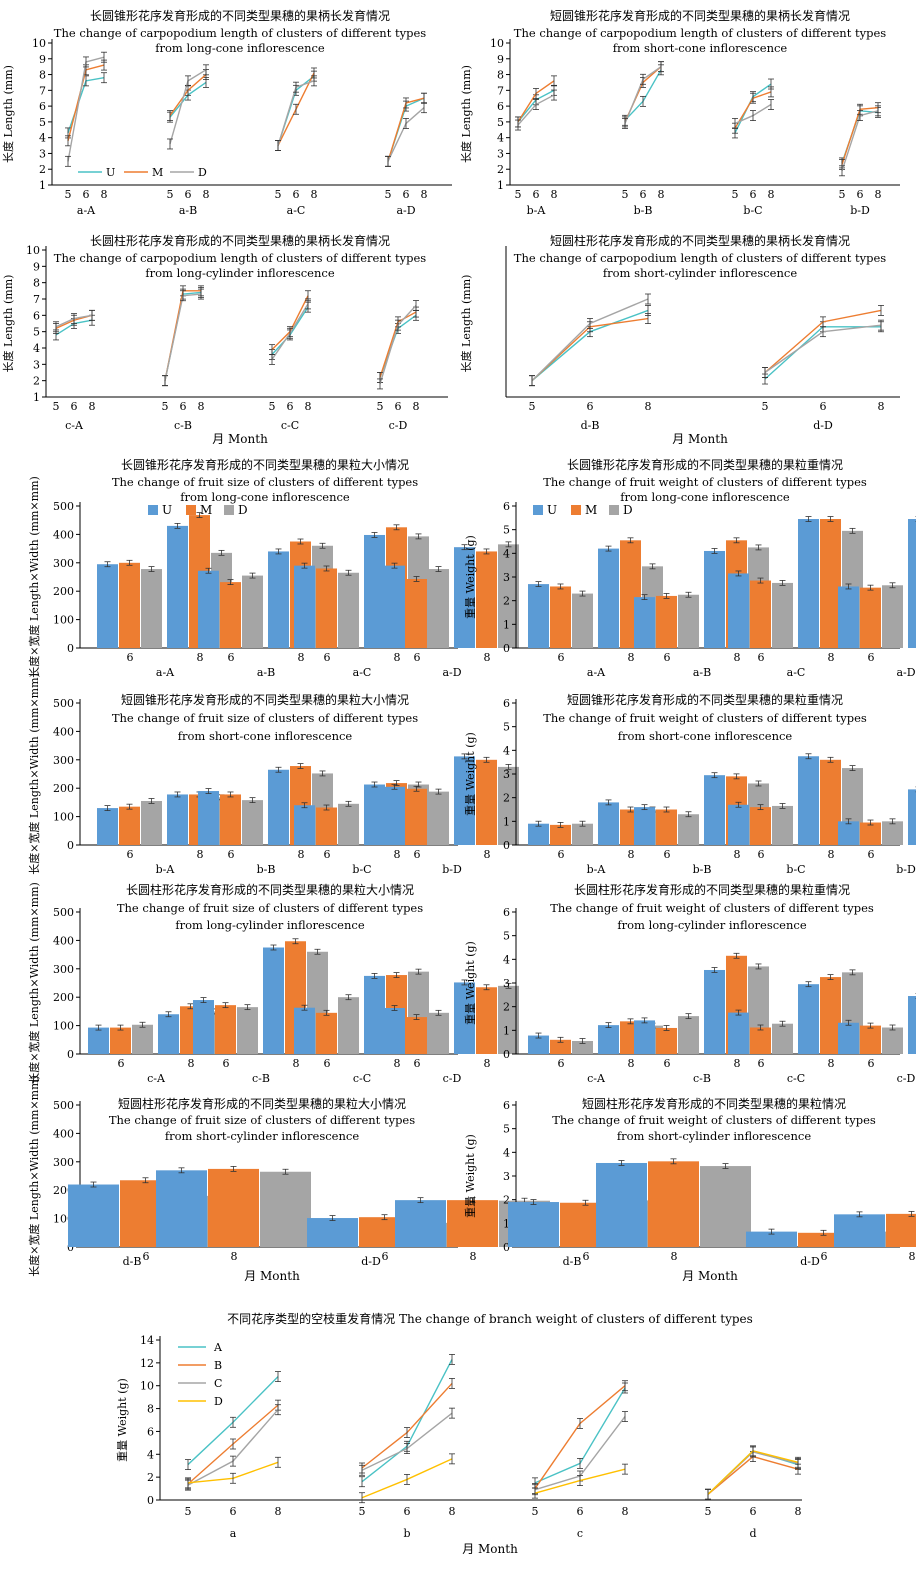 The width and height of the screenshot is (916, 1570). What do you see at coordinates (700, 48) in the screenshot?
I see `chart-subtitle: from short-cone inflorescence` at bounding box center [700, 48].